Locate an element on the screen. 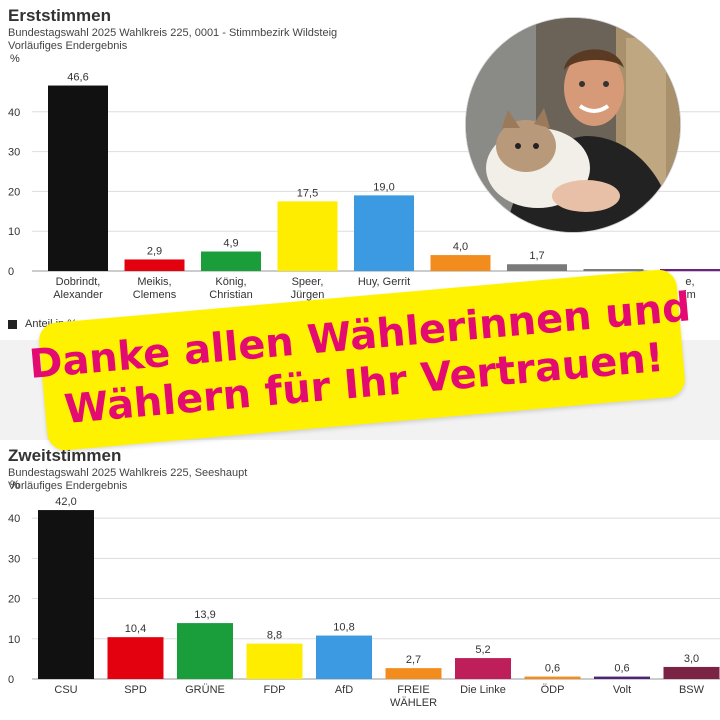  x-tick-label: Jürgen is located at coordinates (308, 295).